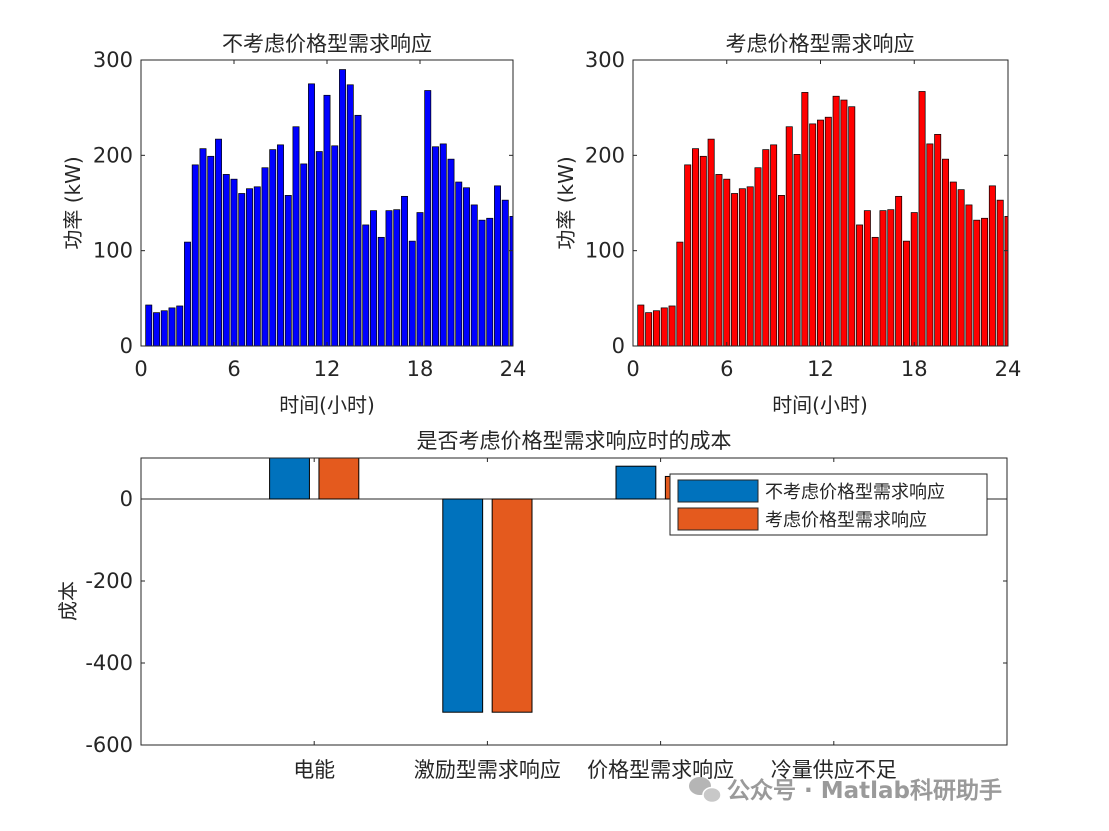 This screenshot has width=1109, height=831. What do you see at coordinates (718, 519) in the screenshot?
I see `legend-swatch-with-price-dr` at bounding box center [718, 519].